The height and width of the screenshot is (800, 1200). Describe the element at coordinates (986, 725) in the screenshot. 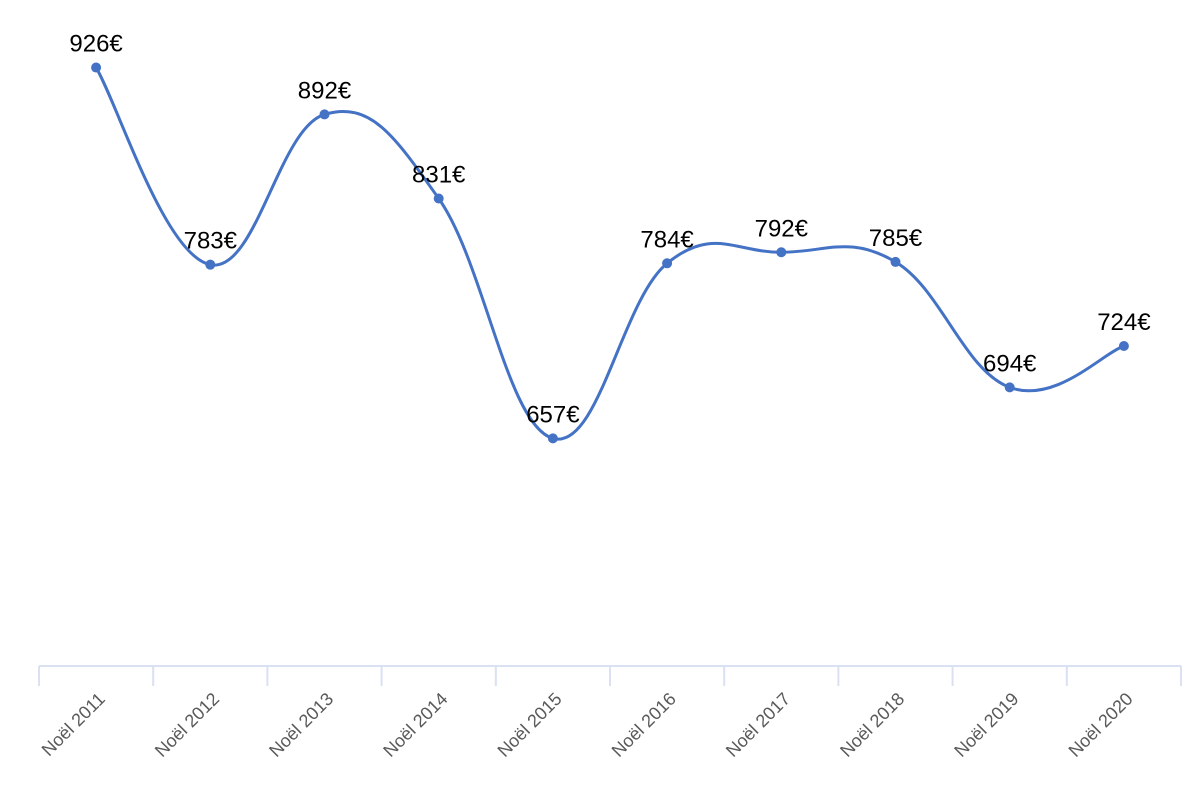

I see `x-tick-label: Noël 2019` at that location.